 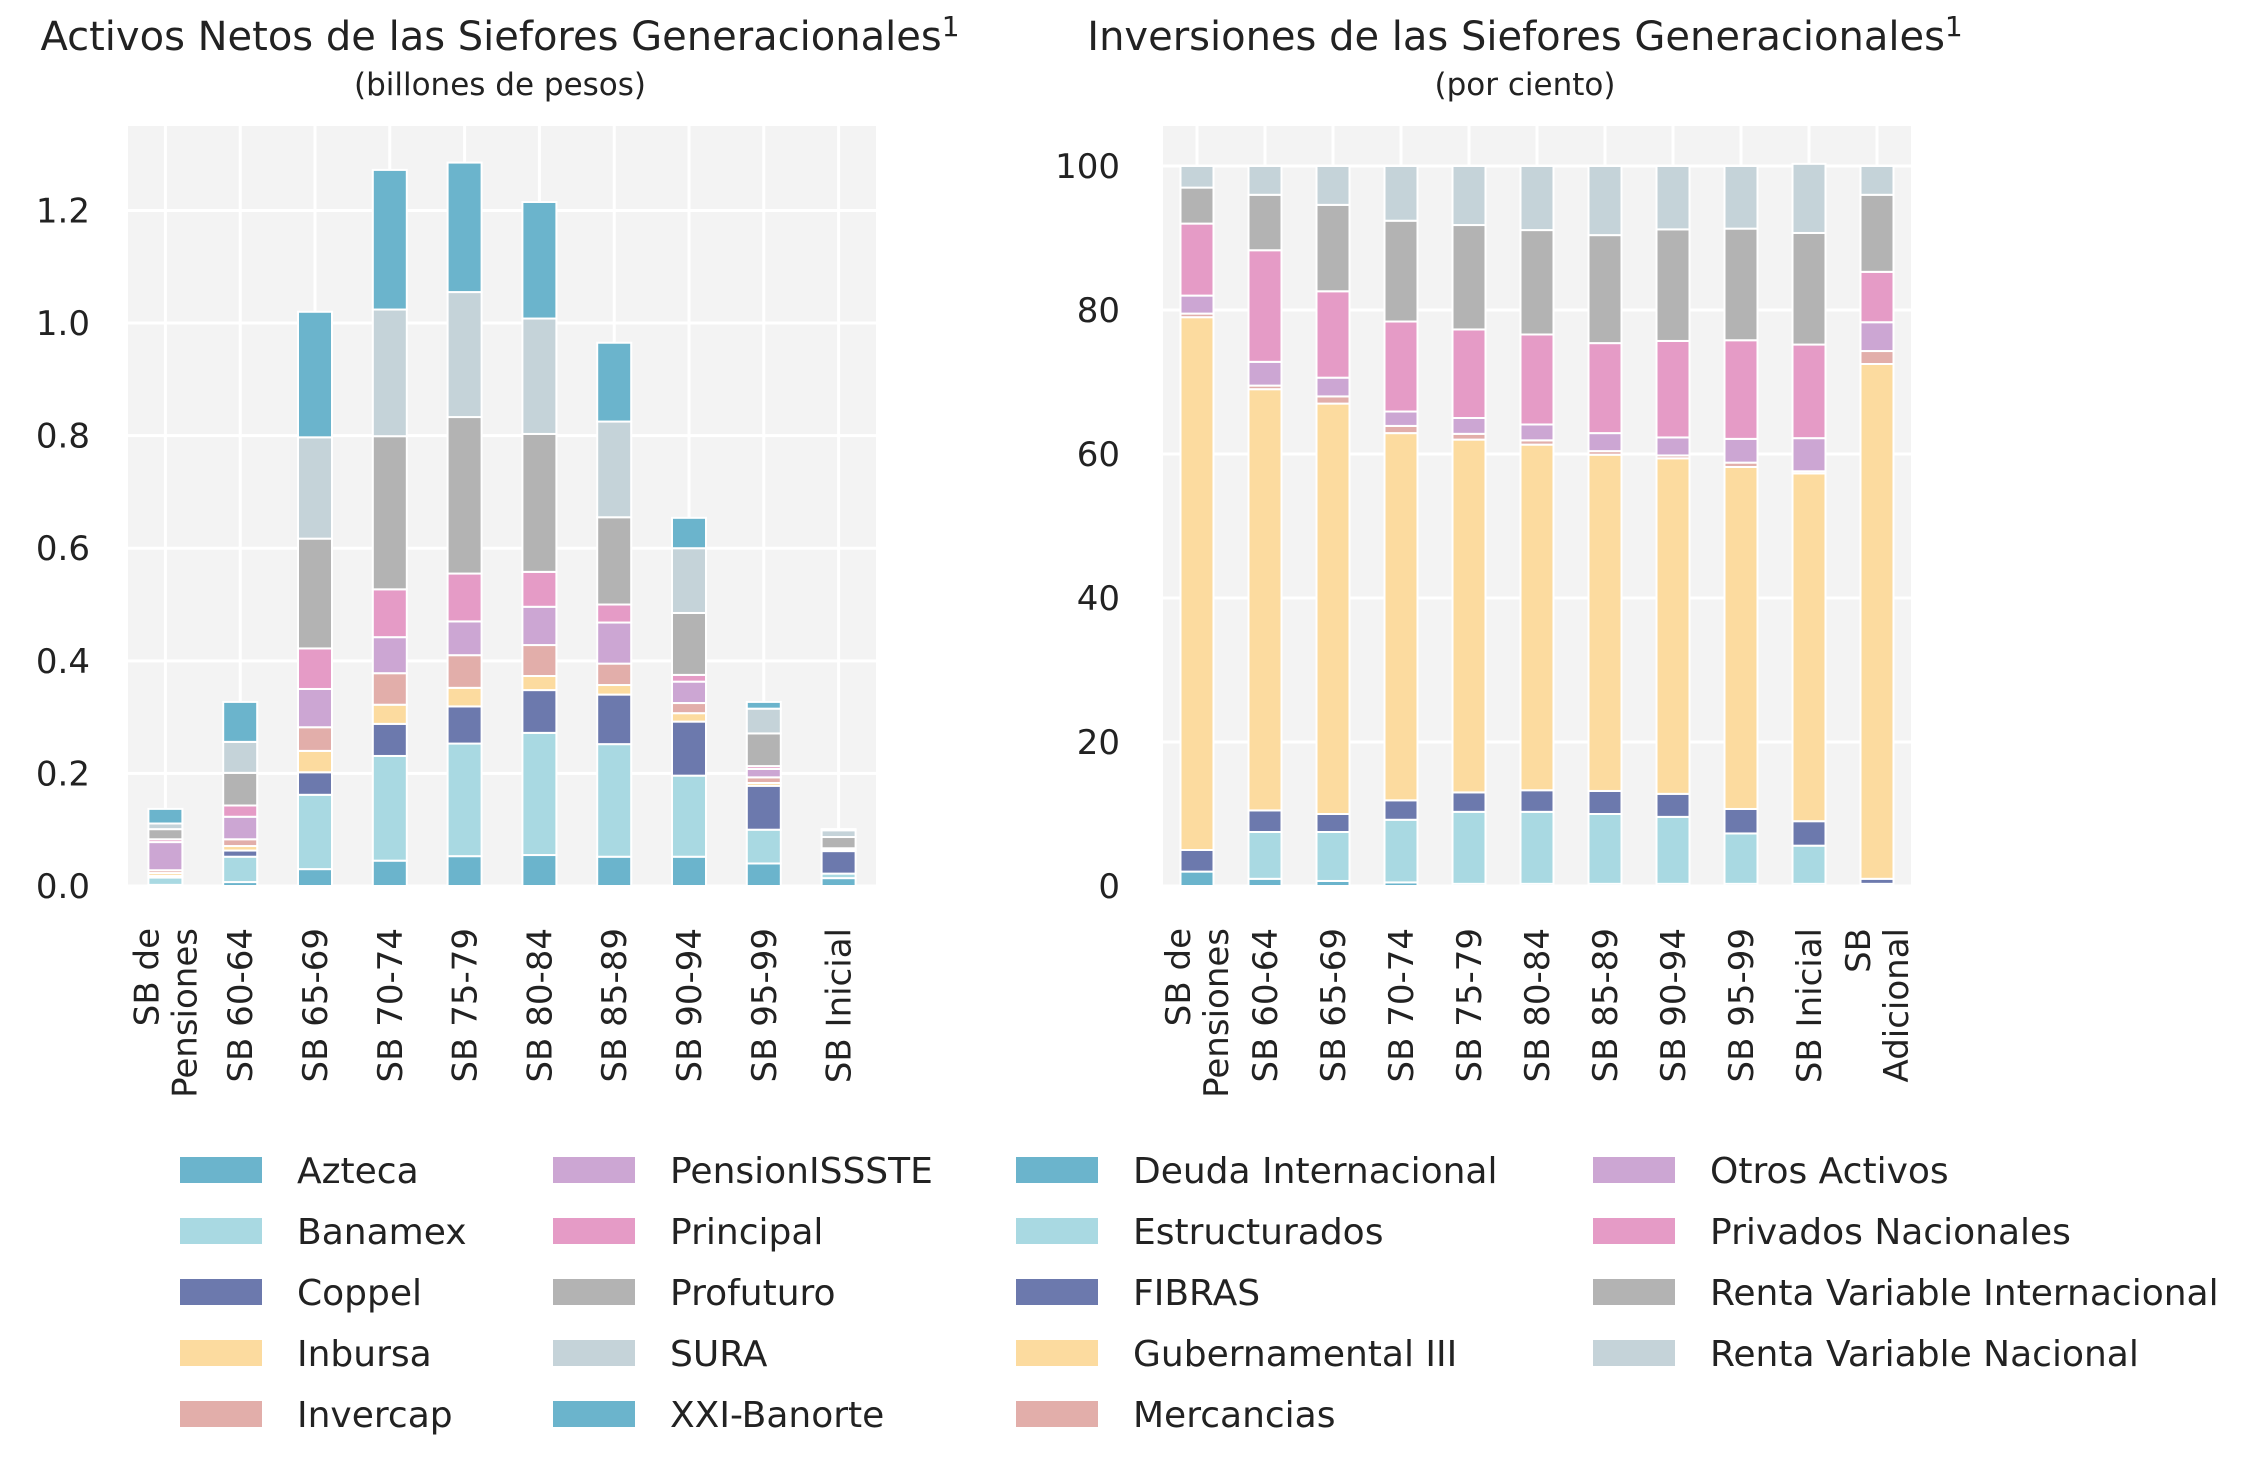 I want to click on y-tick-label: 40, so click(x=1098, y=599).